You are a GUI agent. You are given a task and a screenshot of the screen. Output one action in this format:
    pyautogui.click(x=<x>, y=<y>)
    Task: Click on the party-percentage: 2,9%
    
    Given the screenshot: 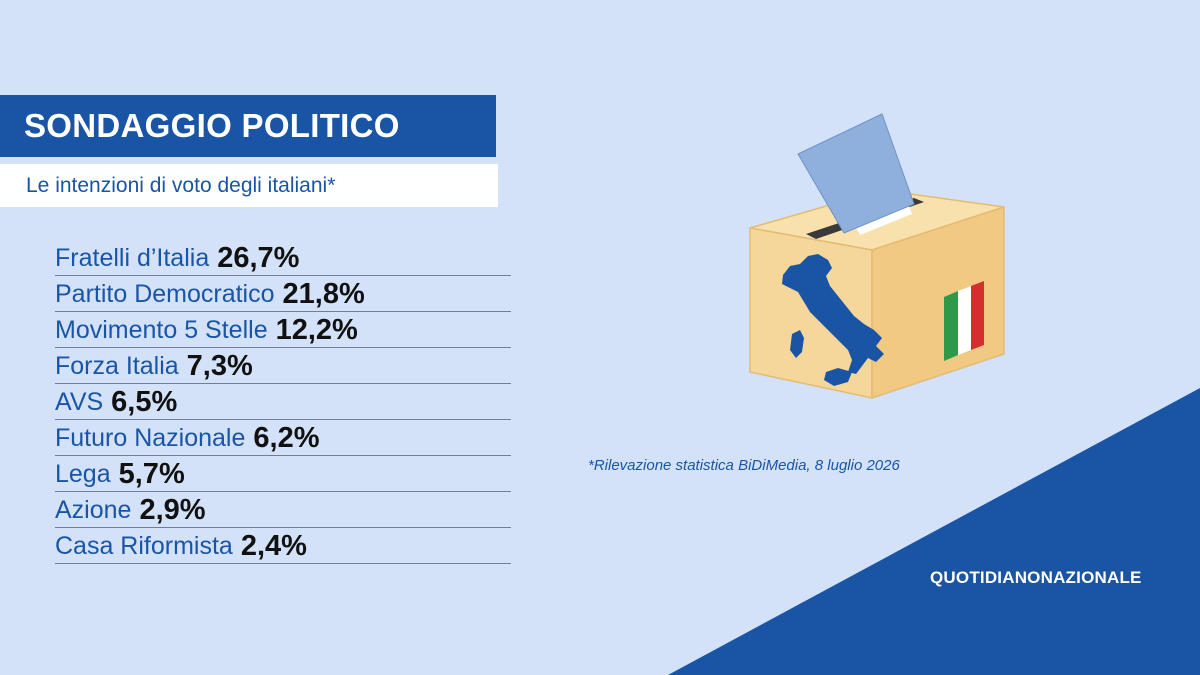 What is the action you would take?
    pyautogui.click(x=172, y=510)
    